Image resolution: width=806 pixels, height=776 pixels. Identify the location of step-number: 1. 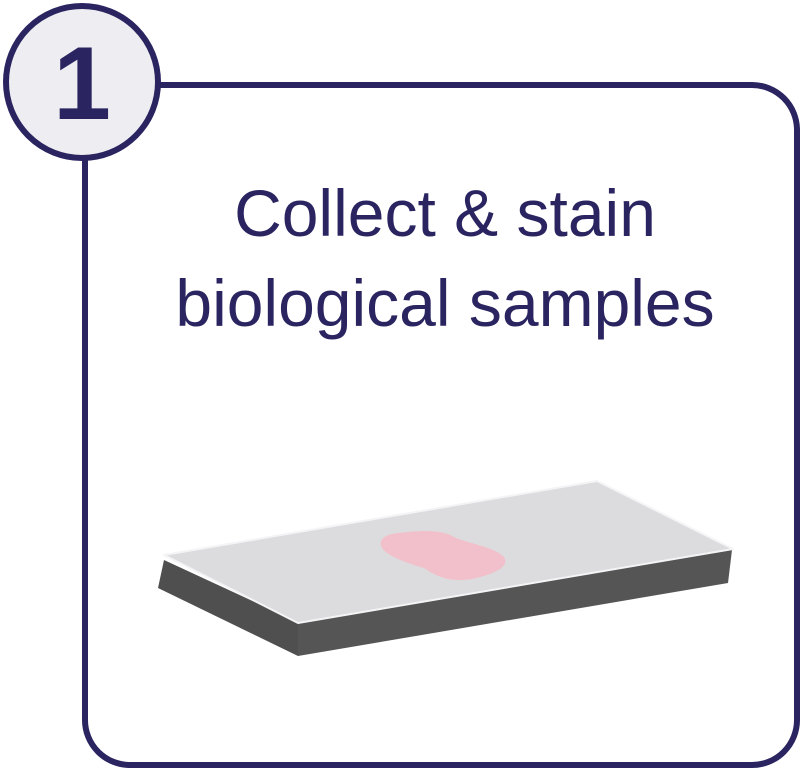
(82, 84).